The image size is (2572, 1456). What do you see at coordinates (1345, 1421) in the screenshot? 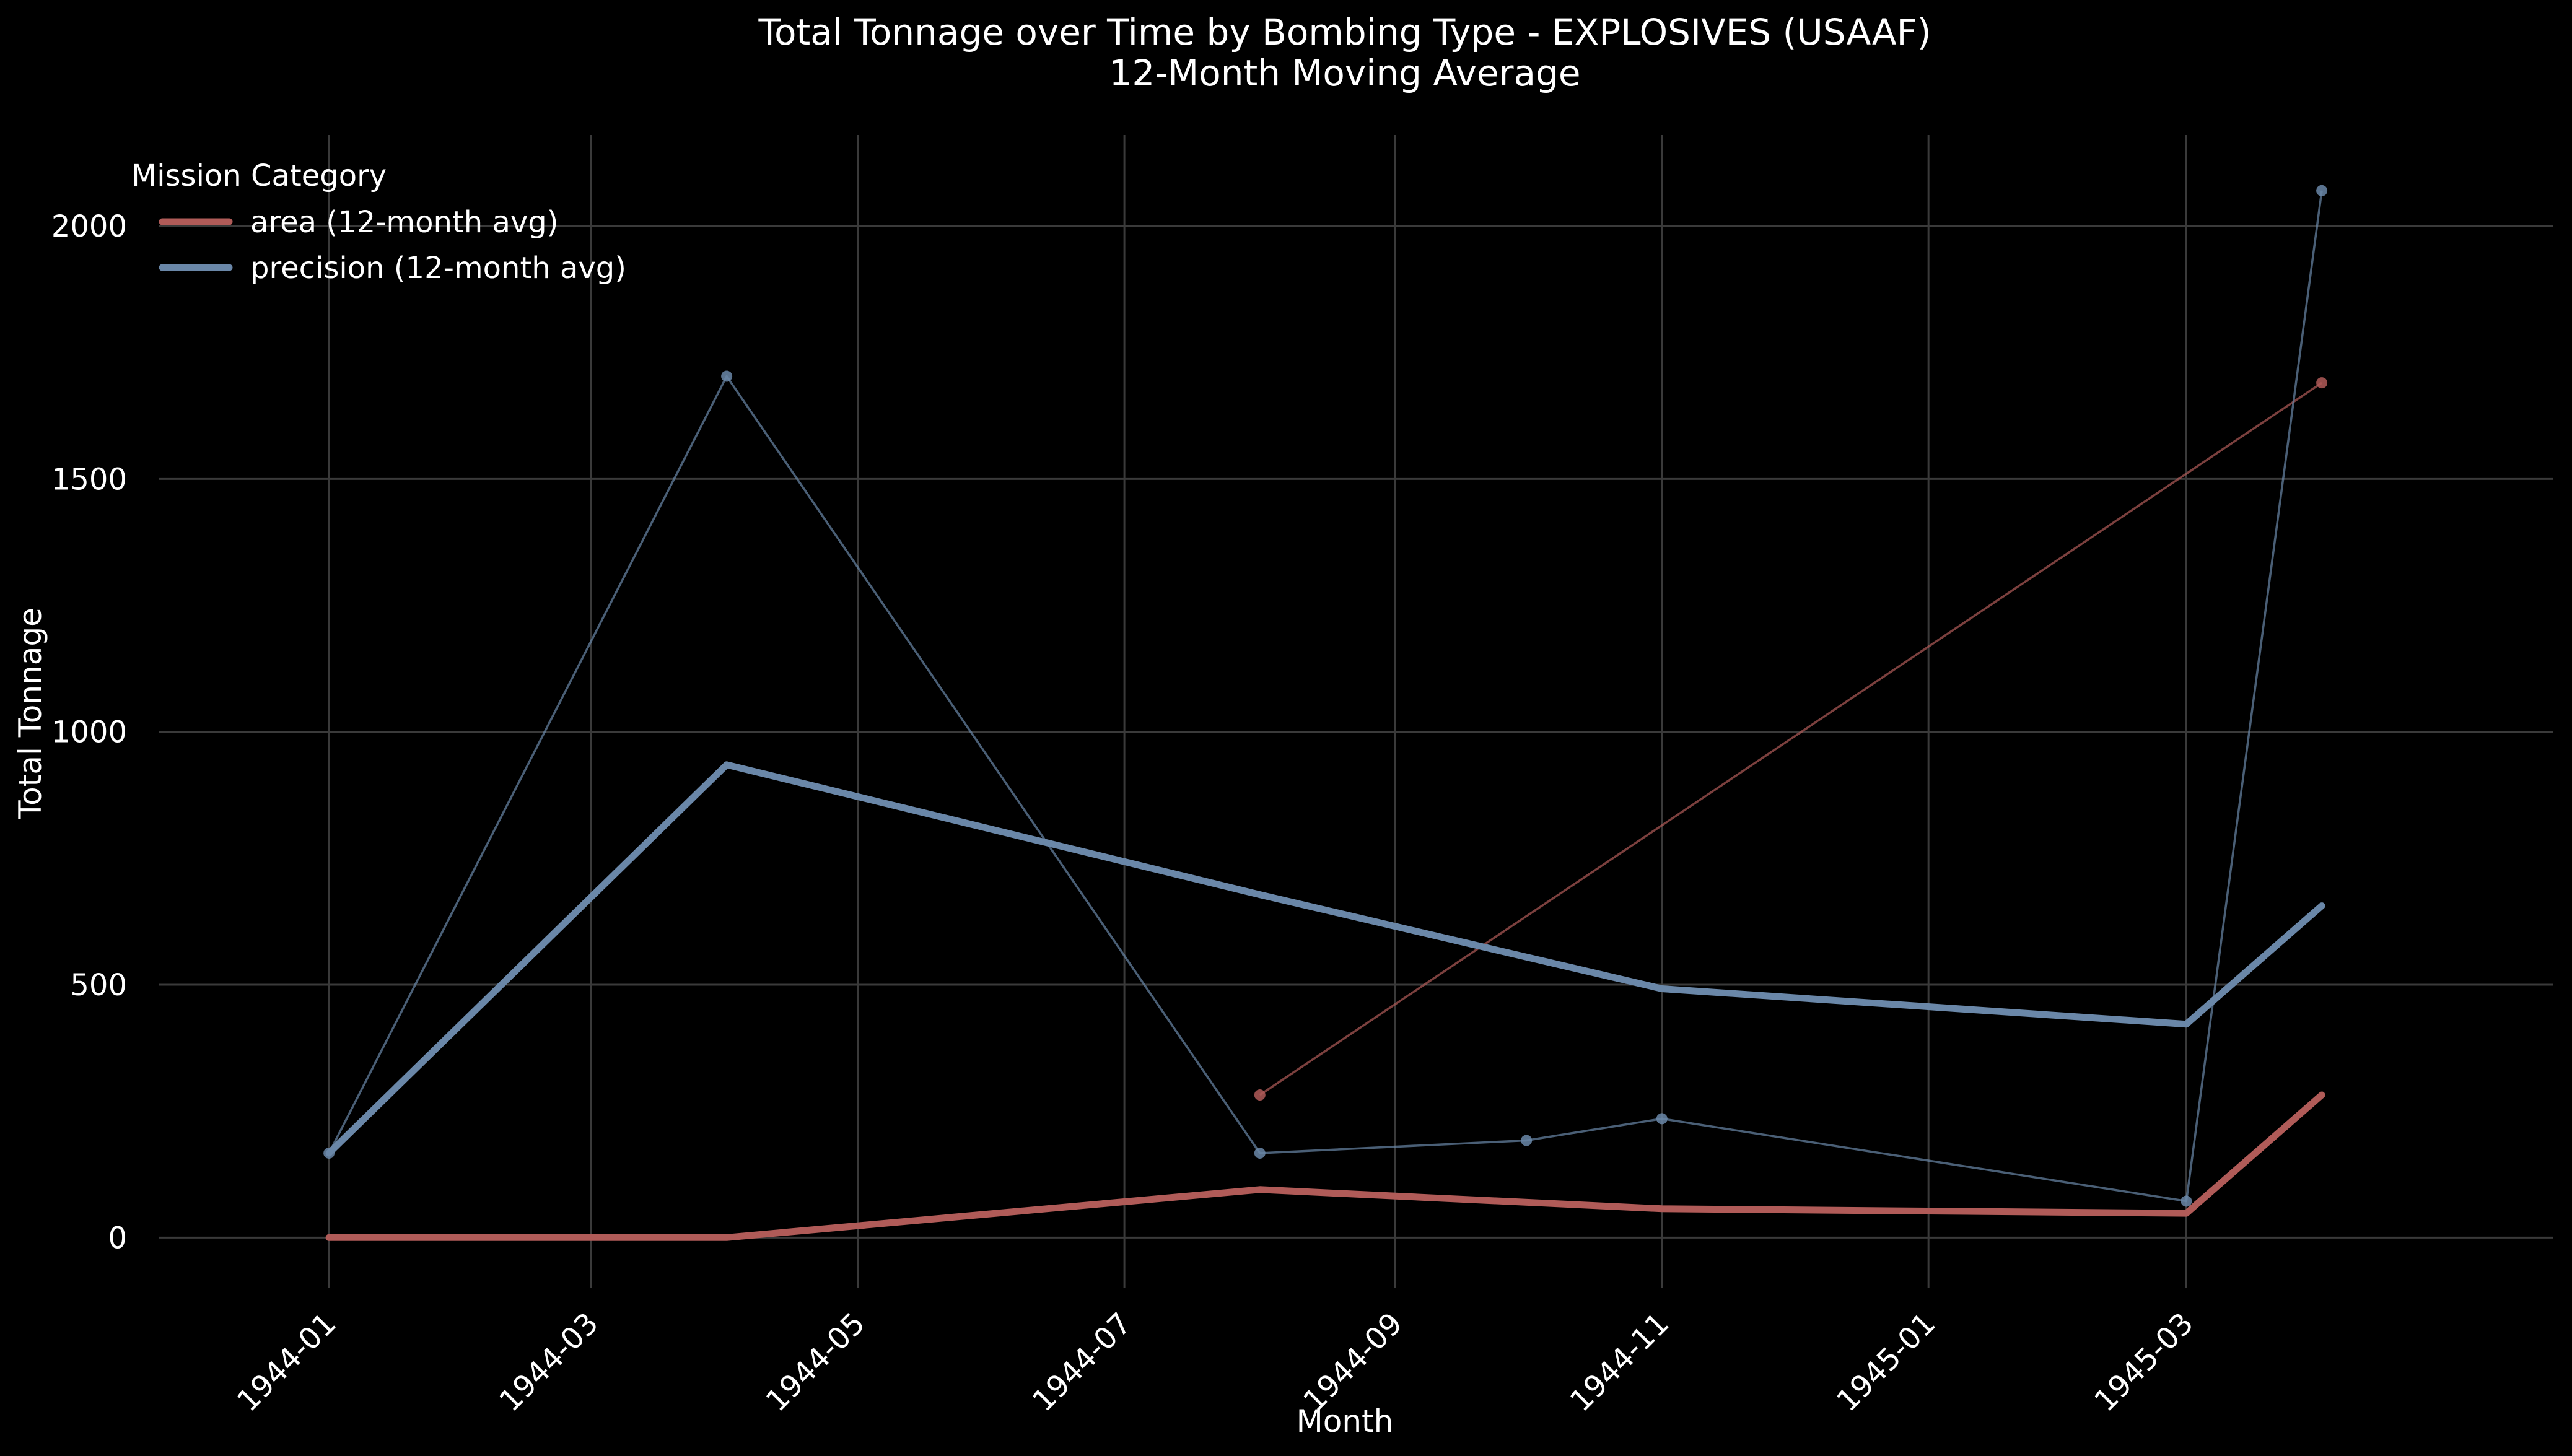
I see `x-axis-label: Month` at bounding box center [1345, 1421].